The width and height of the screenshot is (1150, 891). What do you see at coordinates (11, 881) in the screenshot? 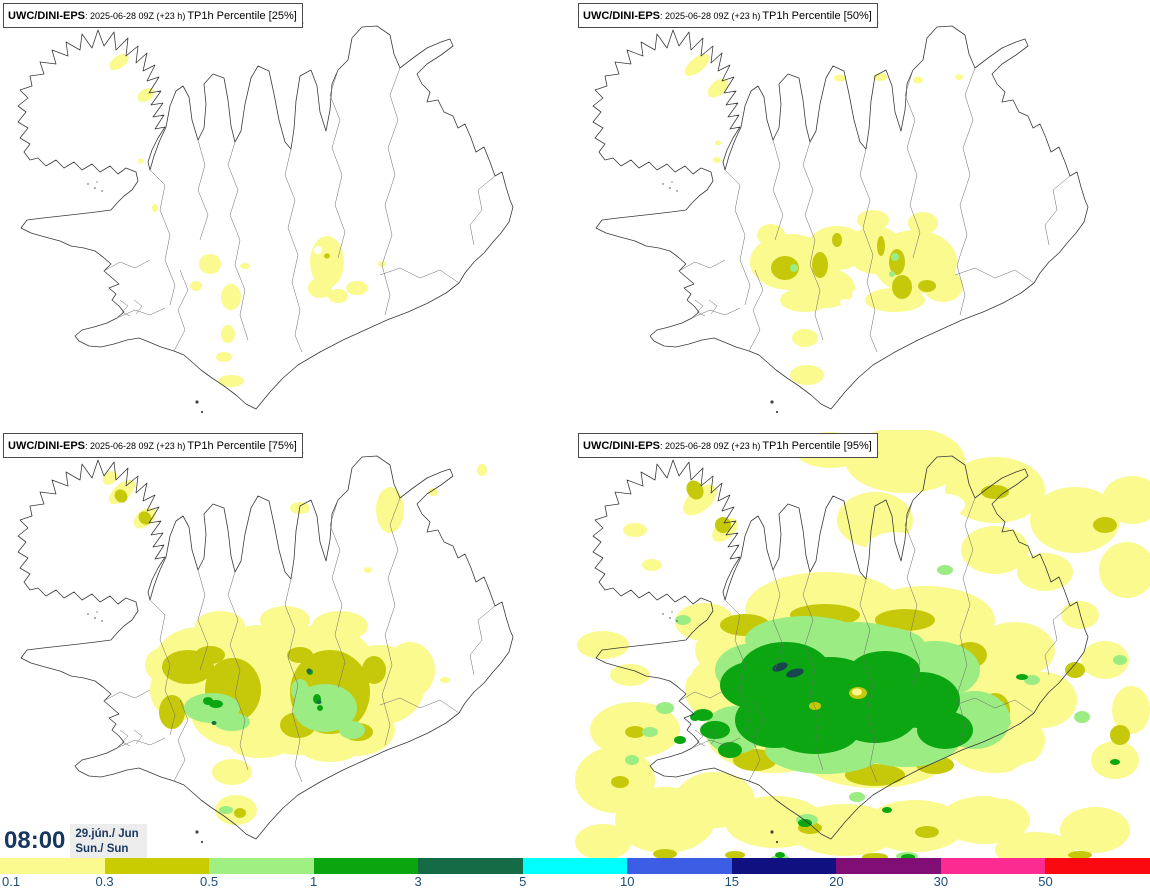
I see `colorbar-label: 0.1` at bounding box center [11, 881].